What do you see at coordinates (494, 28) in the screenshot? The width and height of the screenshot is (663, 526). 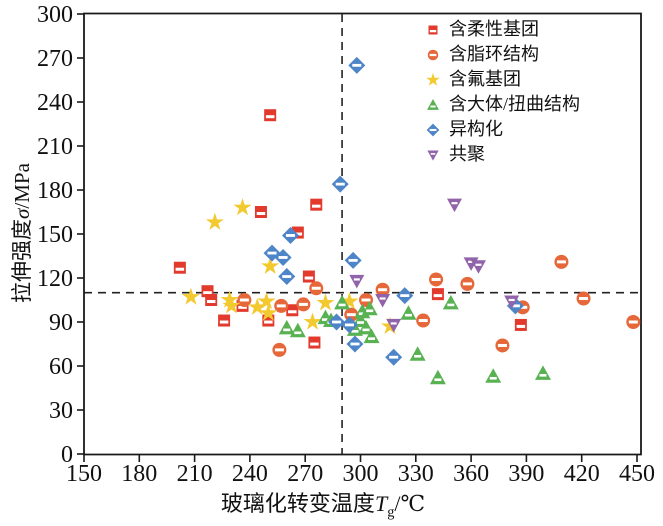 I see `legend-label: 含柔性基团` at bounding box center [494, 28].